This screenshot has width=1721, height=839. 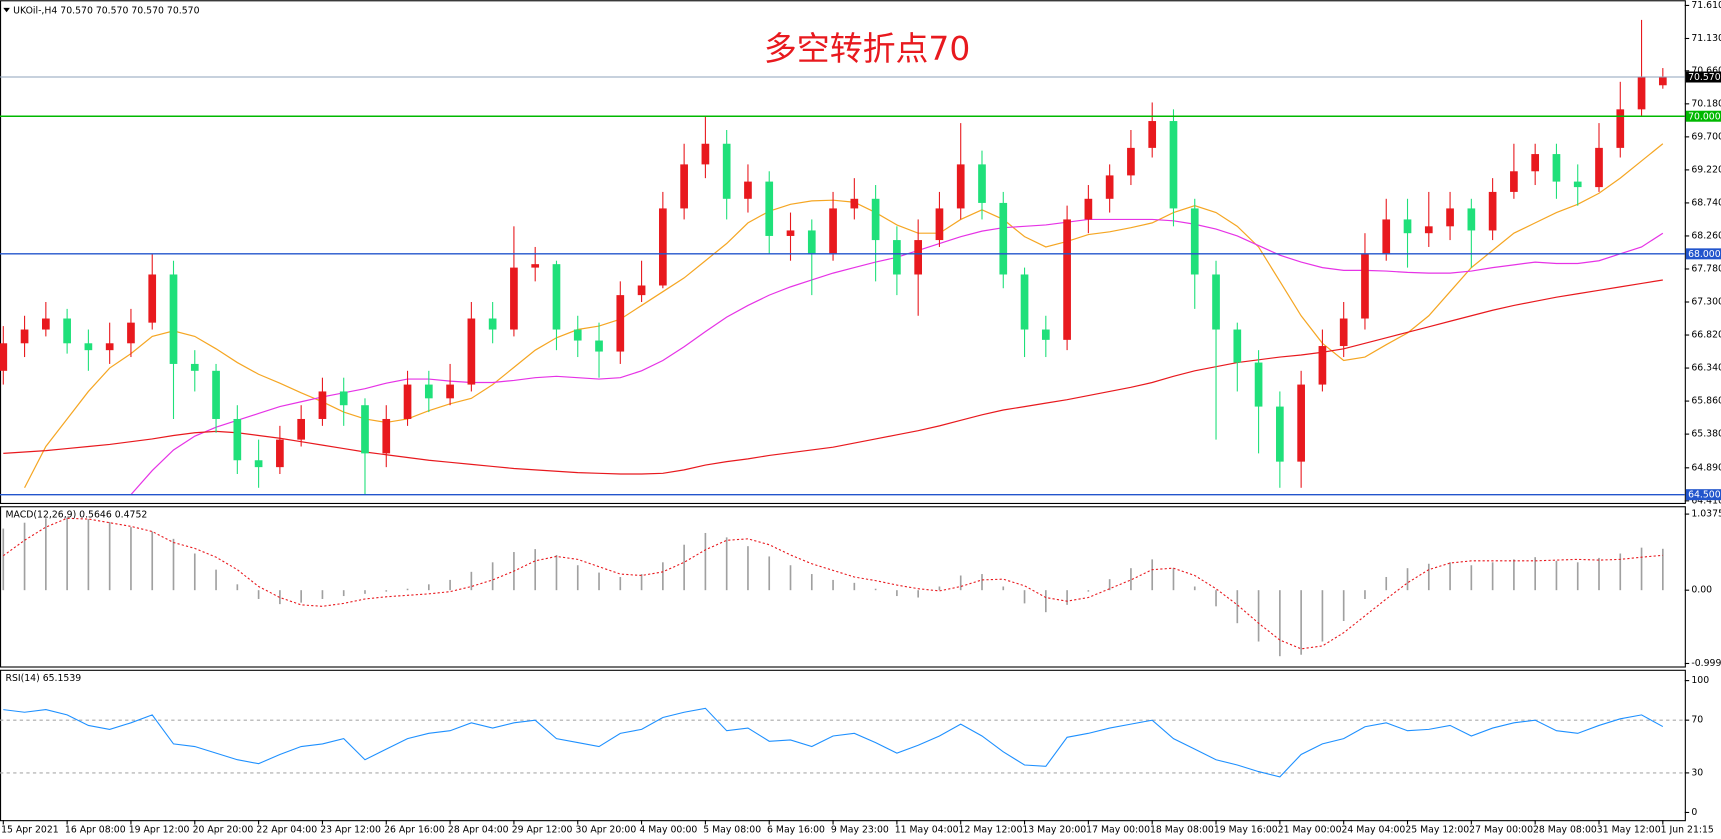 What do you see at coordinates (1706, 38) in the screenshot?
I see `y-tick-label: 71.130` at bounding box center [1706, 38].